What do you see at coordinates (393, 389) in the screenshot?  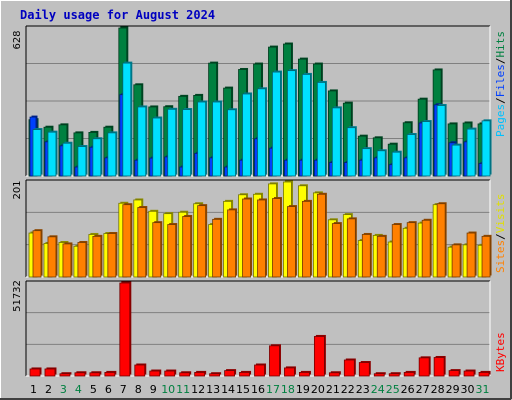 I see `day-label-25: 25` at bounding box center [393, 389].